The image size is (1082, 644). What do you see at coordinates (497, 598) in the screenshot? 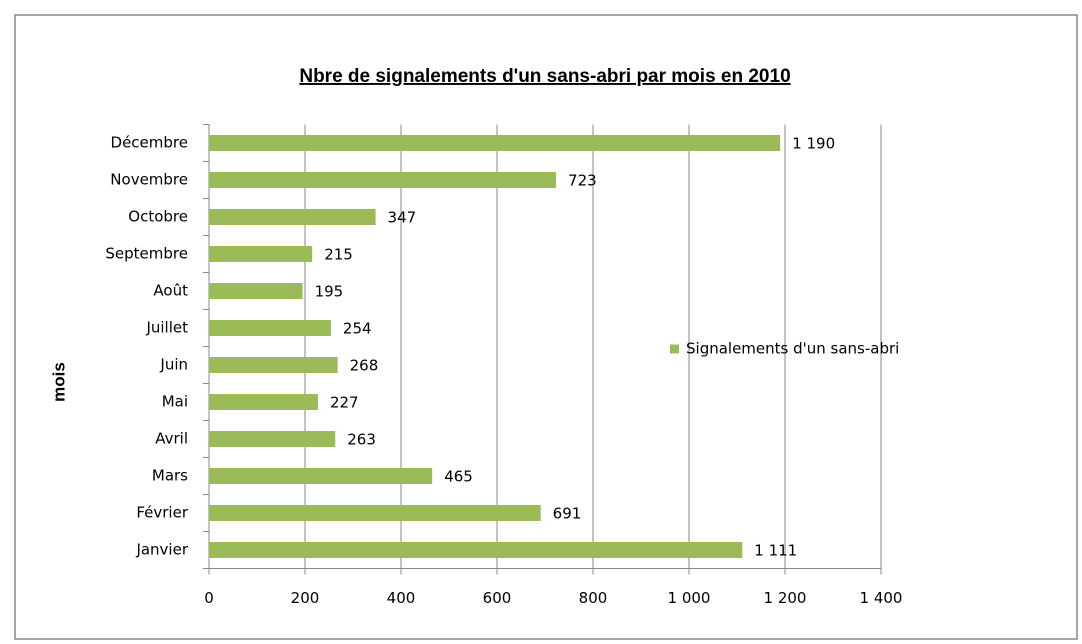
I see `x-tick-label: 600` at bounding box center [497, 598].